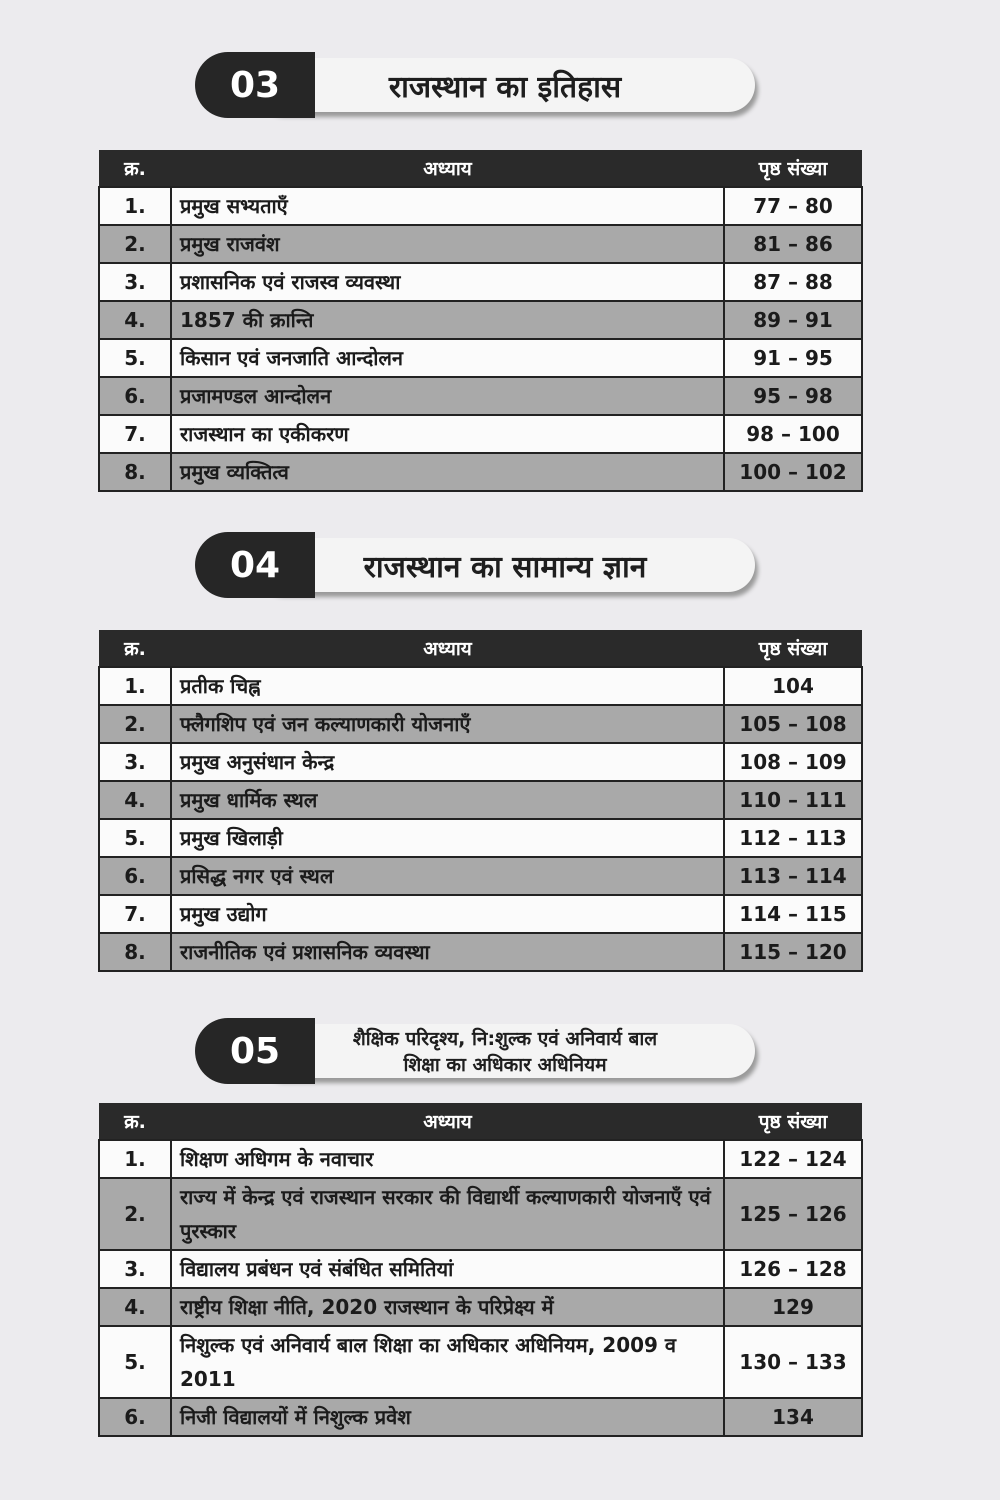  Describe the element at coordinates (793, 686) in the screenshot. I see `table-cell: 104` at that location.